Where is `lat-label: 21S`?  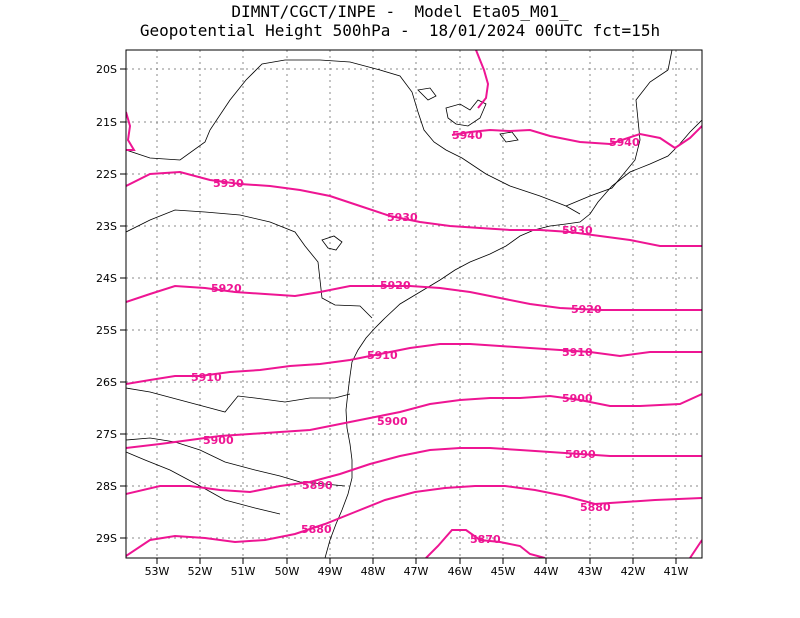 lat-label: 21S is located at coordinates (106, 122).